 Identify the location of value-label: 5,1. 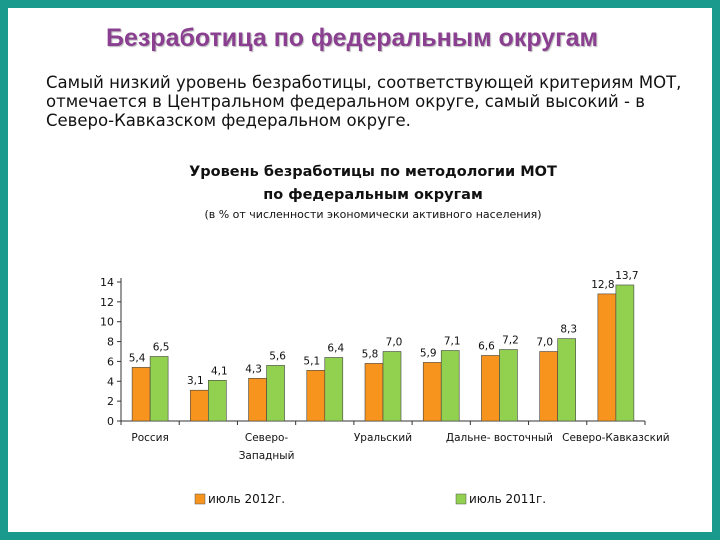
(311, 361).